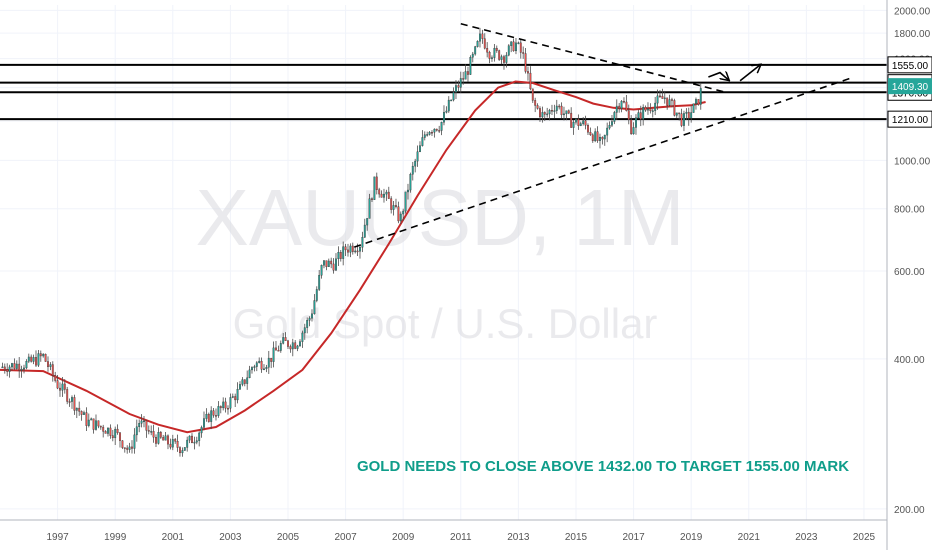 The height and width of the screenshot is (555, 932). Describe the element at coordinates (909, 510) in the screenshot. I see `y-tick-label: 200.00` at that location.